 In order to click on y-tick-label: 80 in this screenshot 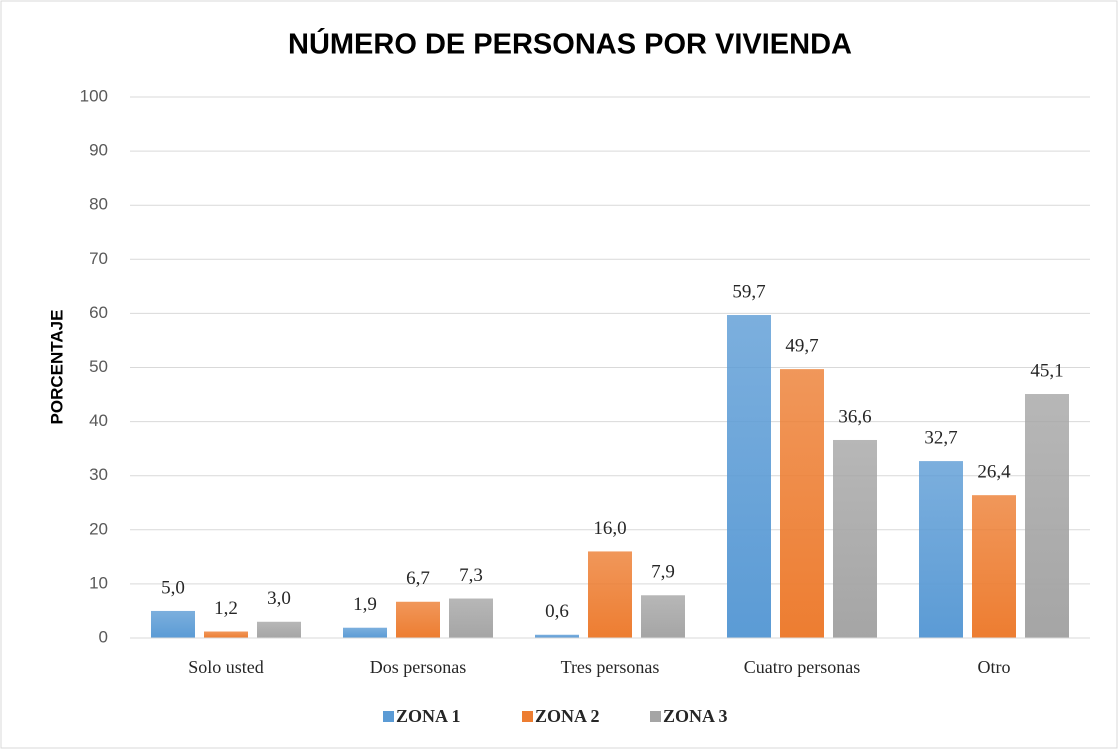, I will do `click(98, 204)`.